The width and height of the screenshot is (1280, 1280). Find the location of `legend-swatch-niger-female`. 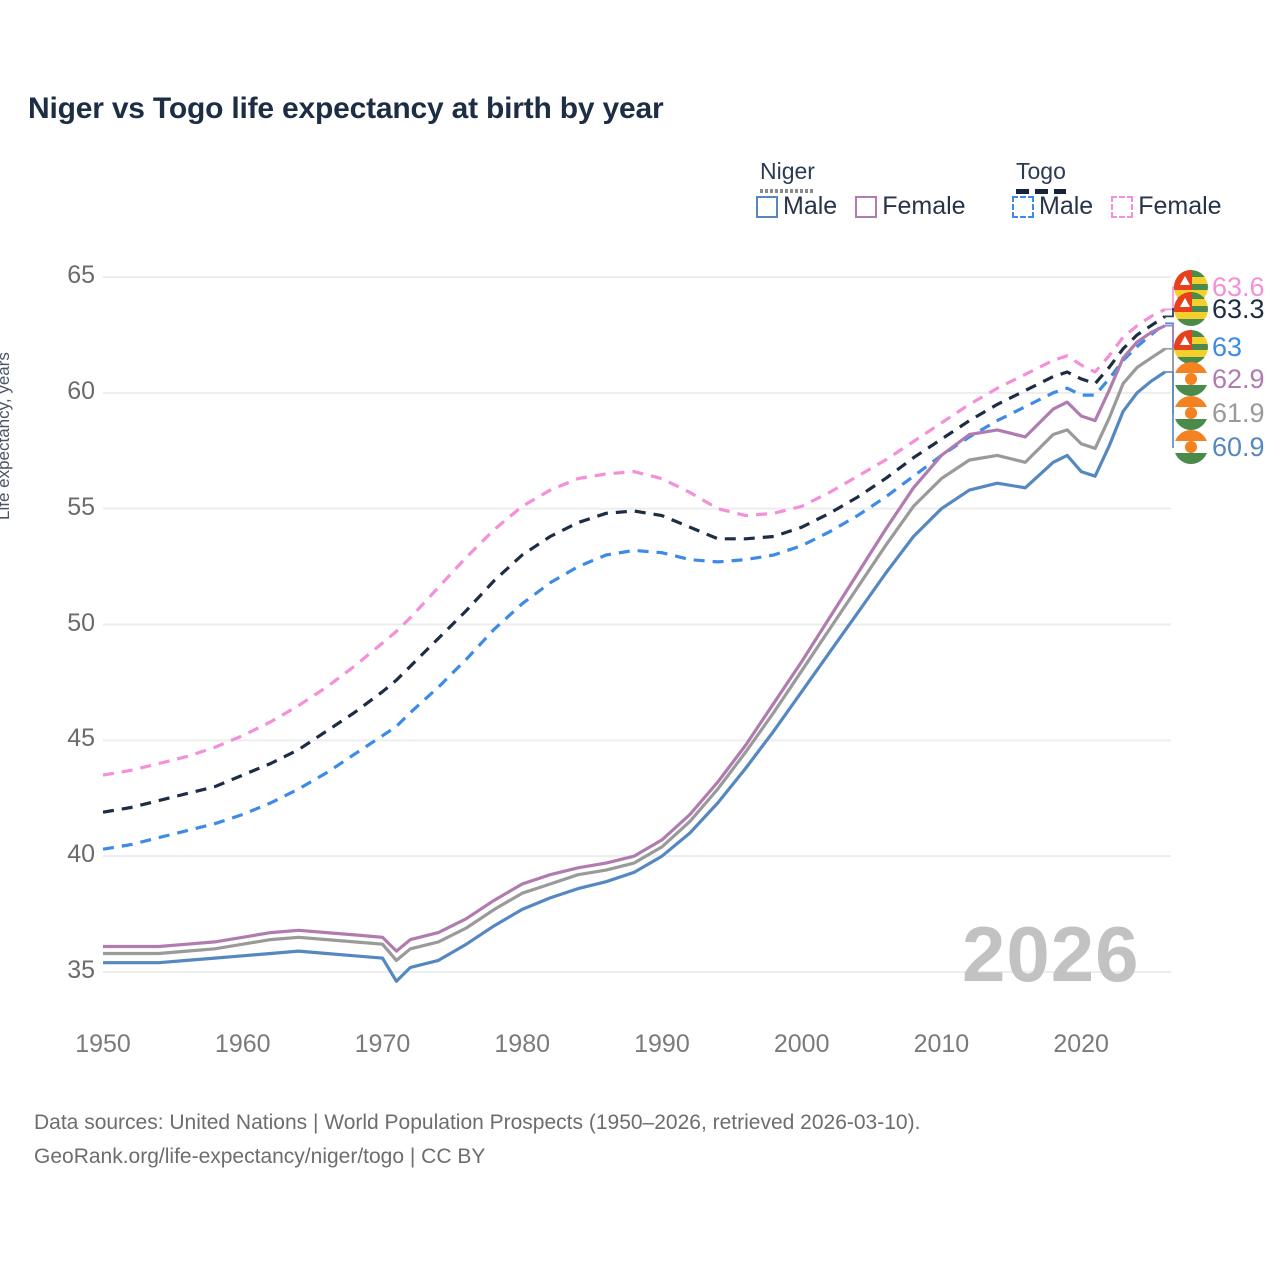

legend-swatch-niger-female is located at coordinates (866, 206).